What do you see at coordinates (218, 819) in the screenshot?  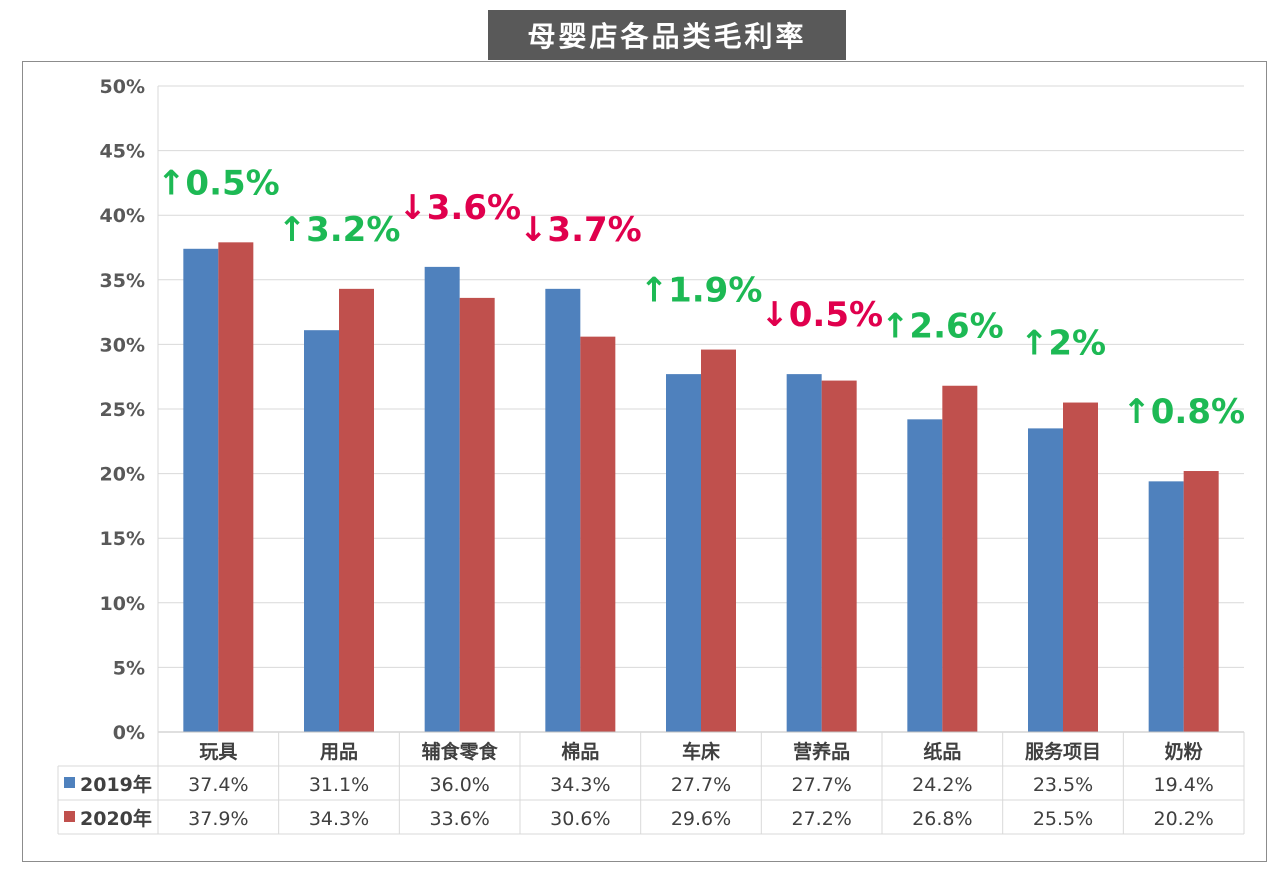 I see `data-table-value: 37.9%` at bounding box center [218, 819].